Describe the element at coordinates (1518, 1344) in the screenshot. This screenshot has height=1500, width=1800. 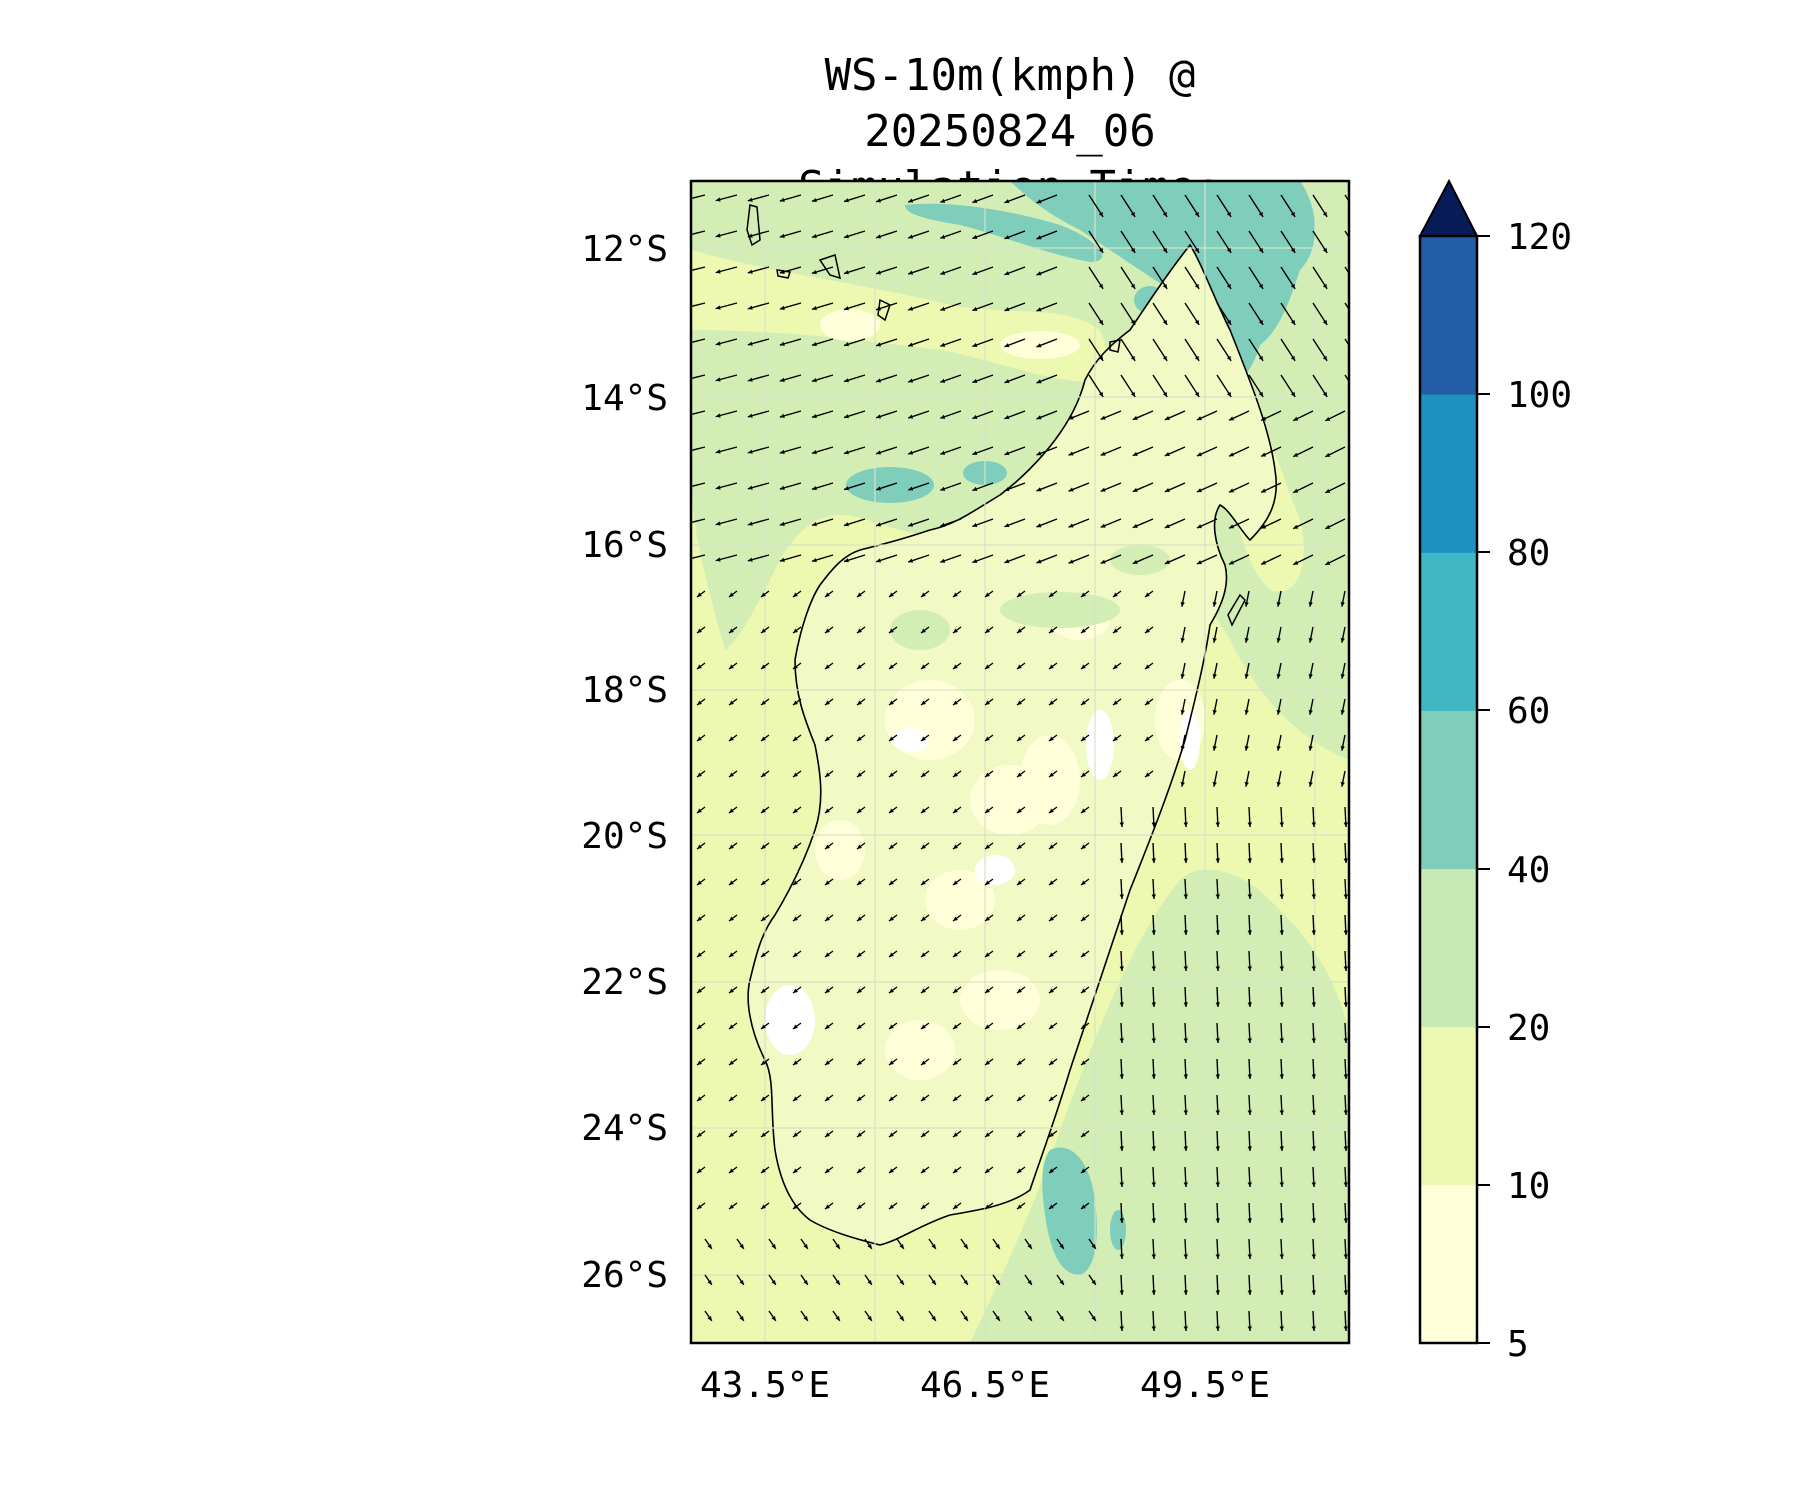
I see `colorbar-tick-label: 5` at that location.